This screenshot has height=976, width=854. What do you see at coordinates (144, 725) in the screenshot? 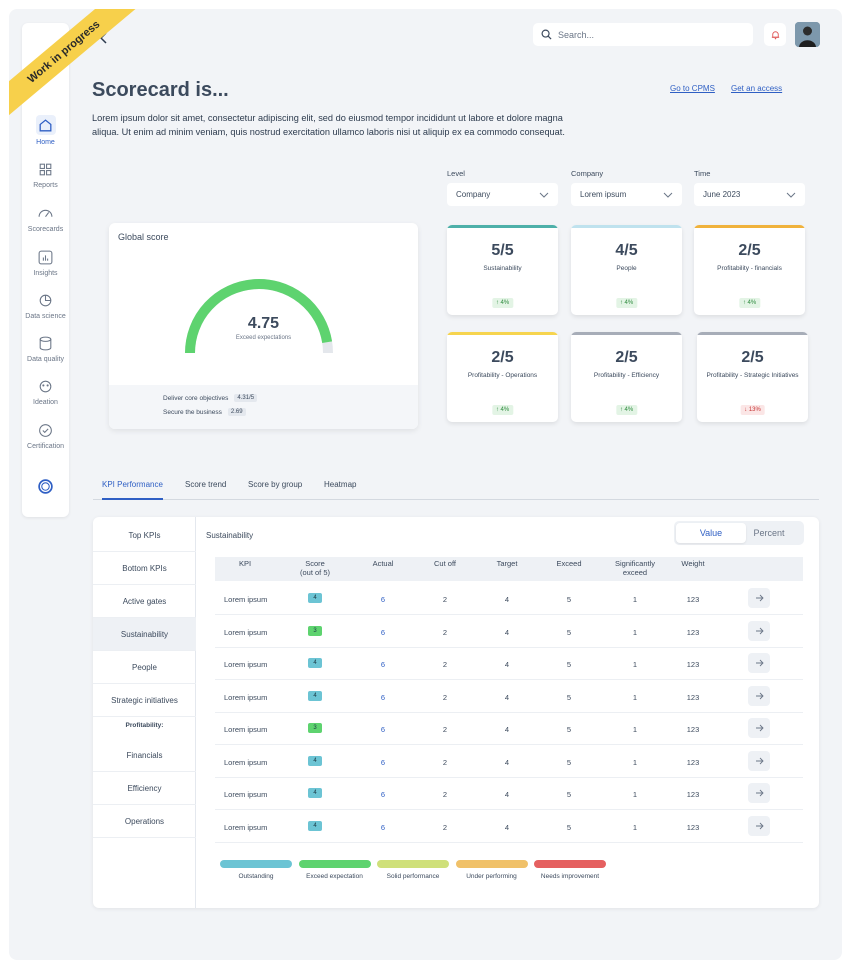
I see `nav-item-profitability: Profitability:` at bounding box center [144, 725].